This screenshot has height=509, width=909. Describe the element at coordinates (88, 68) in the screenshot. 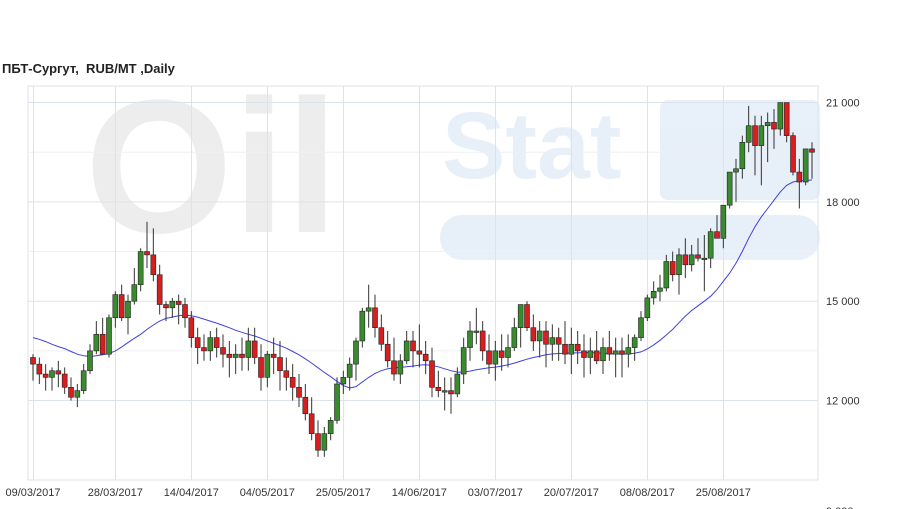

I see `chart-title: ПБТ-Сургут, RUB/MT ,Daily` at that location.